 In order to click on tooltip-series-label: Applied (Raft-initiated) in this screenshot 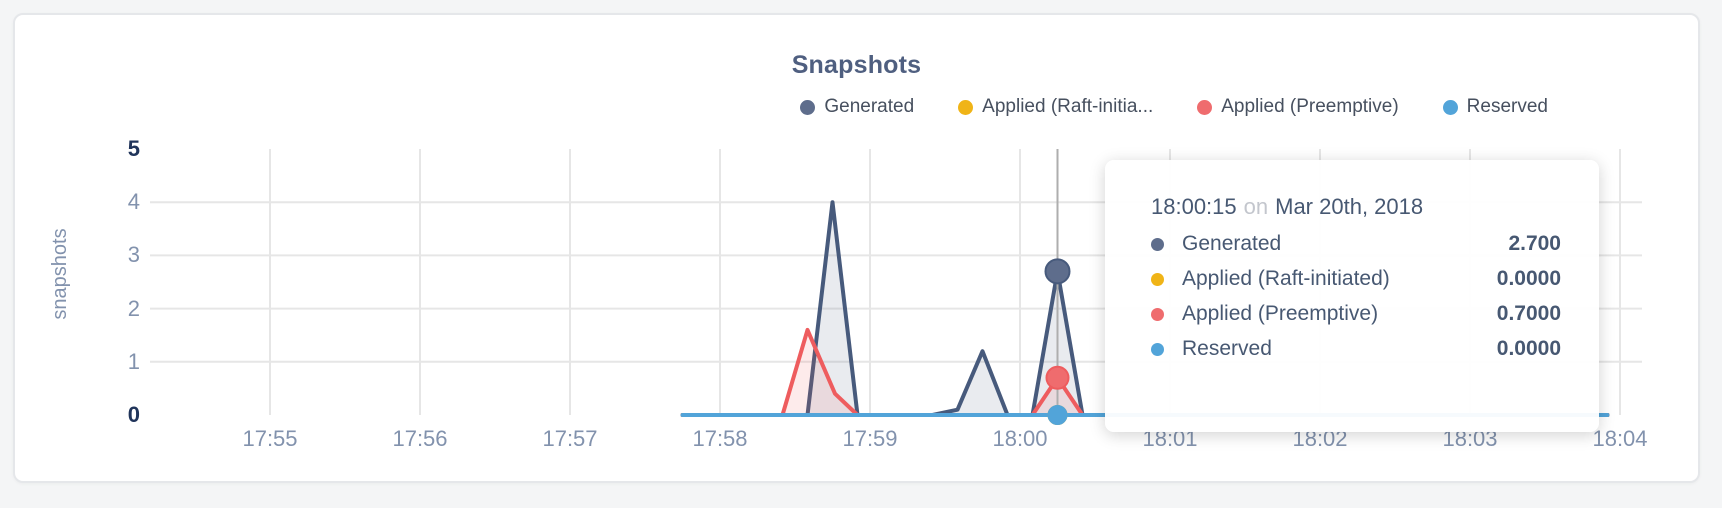, I will do `click(1286, 278)`.